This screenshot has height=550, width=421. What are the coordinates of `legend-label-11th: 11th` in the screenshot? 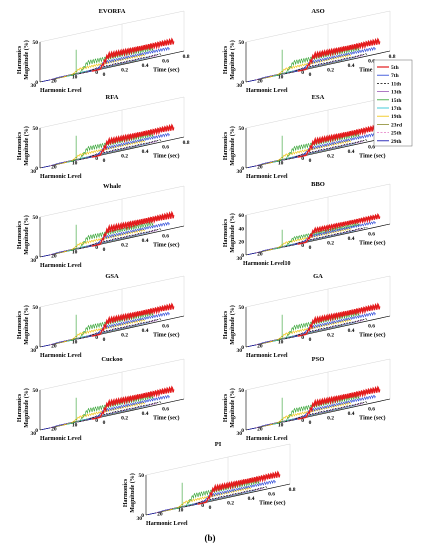 It's located at (396, 84).